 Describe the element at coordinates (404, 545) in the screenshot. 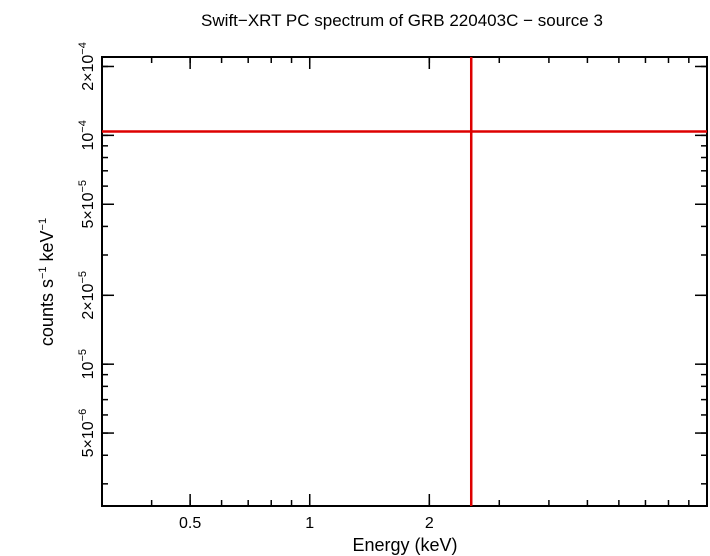

I see `x-axis-label: Energy (keV)` at that location.